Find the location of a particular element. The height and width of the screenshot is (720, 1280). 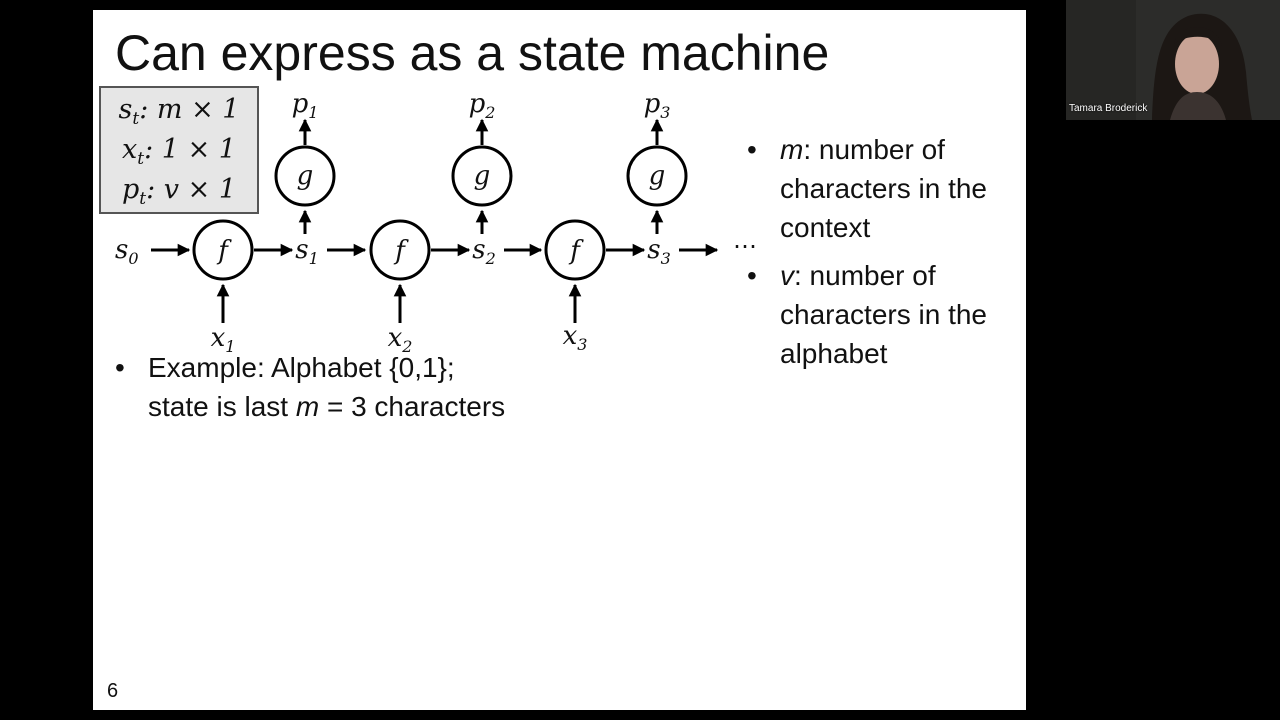

input-x1-label: x1 is located at coordinates (223, 339).